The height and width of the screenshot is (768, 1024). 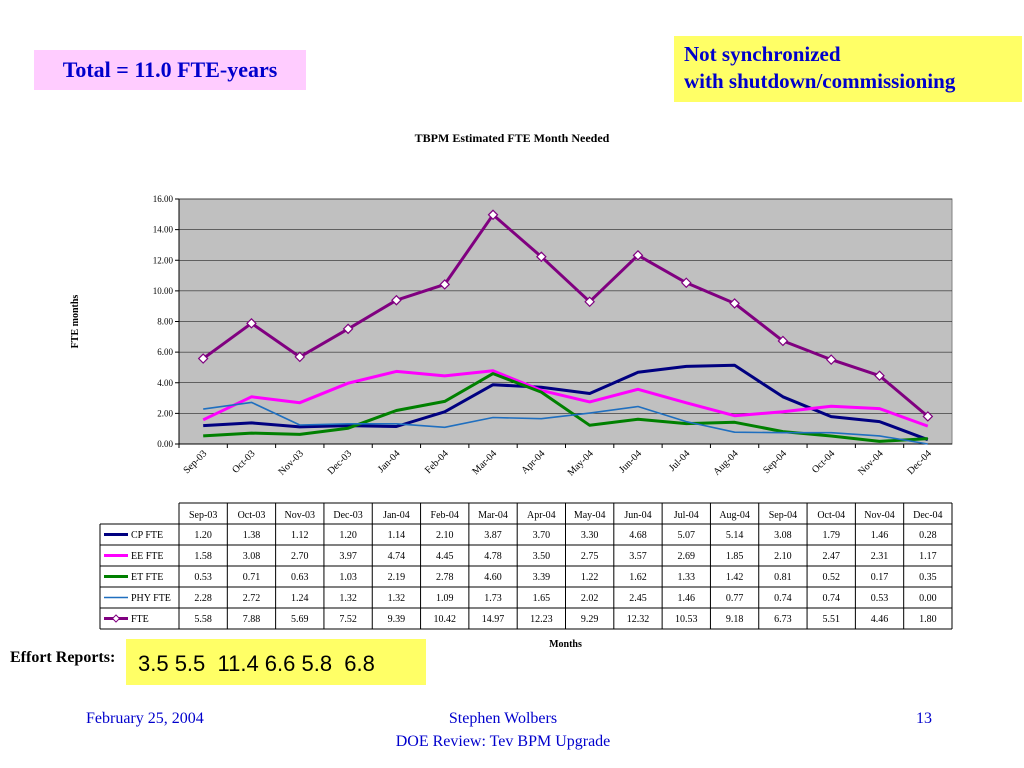 I want to click on legend-marker, so click(x=116, y=618).